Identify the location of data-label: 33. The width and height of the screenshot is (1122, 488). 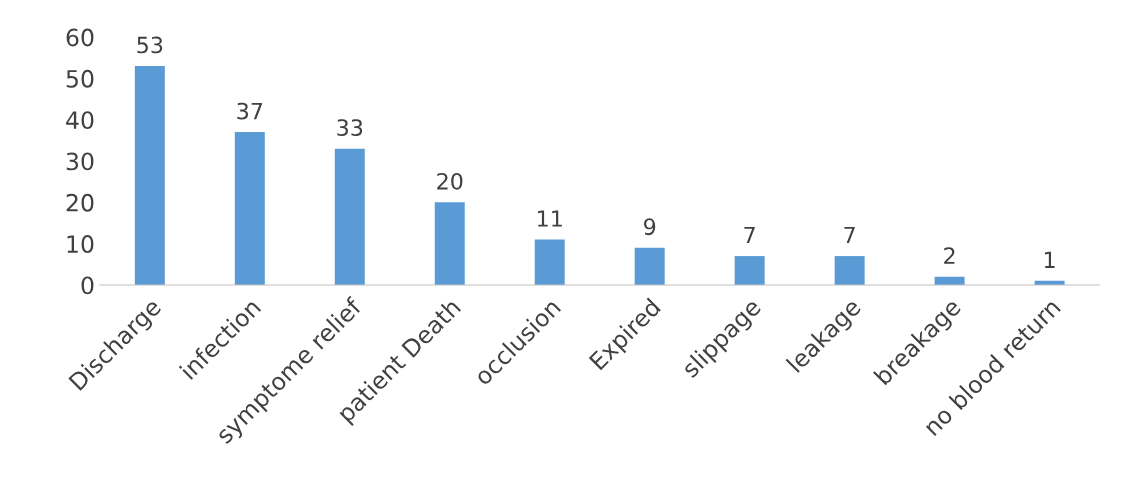
(350, 128).